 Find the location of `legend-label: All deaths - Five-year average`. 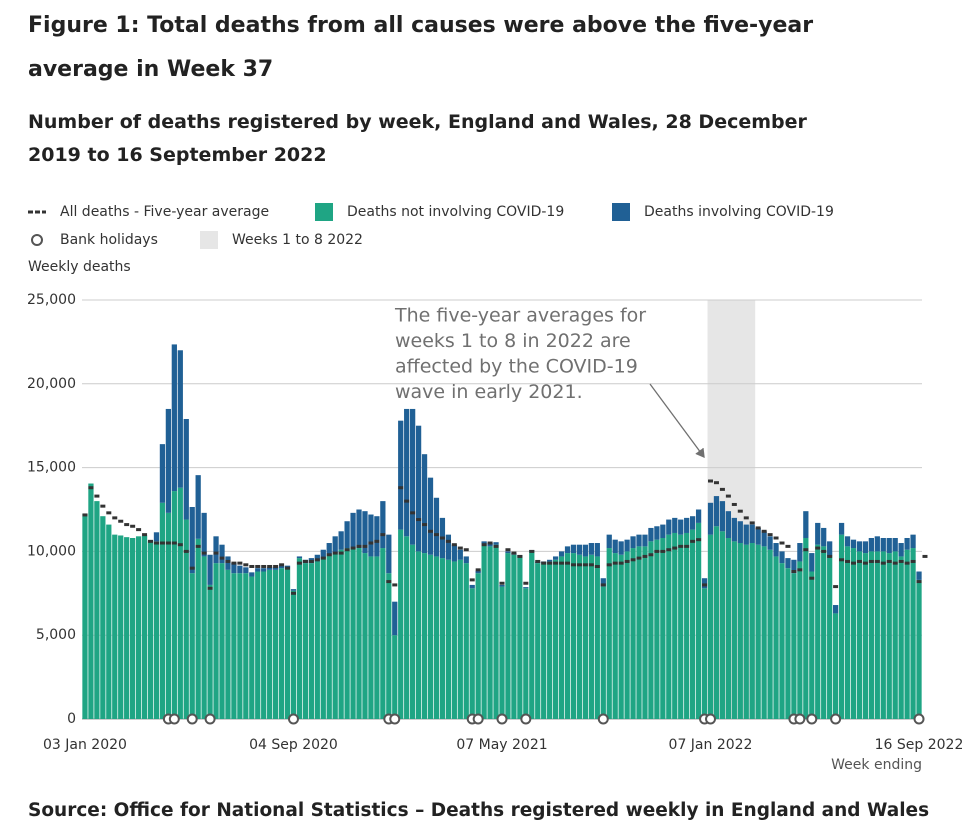

legend-label: All deaths - Five-year average is located at coordinates (164, 212).